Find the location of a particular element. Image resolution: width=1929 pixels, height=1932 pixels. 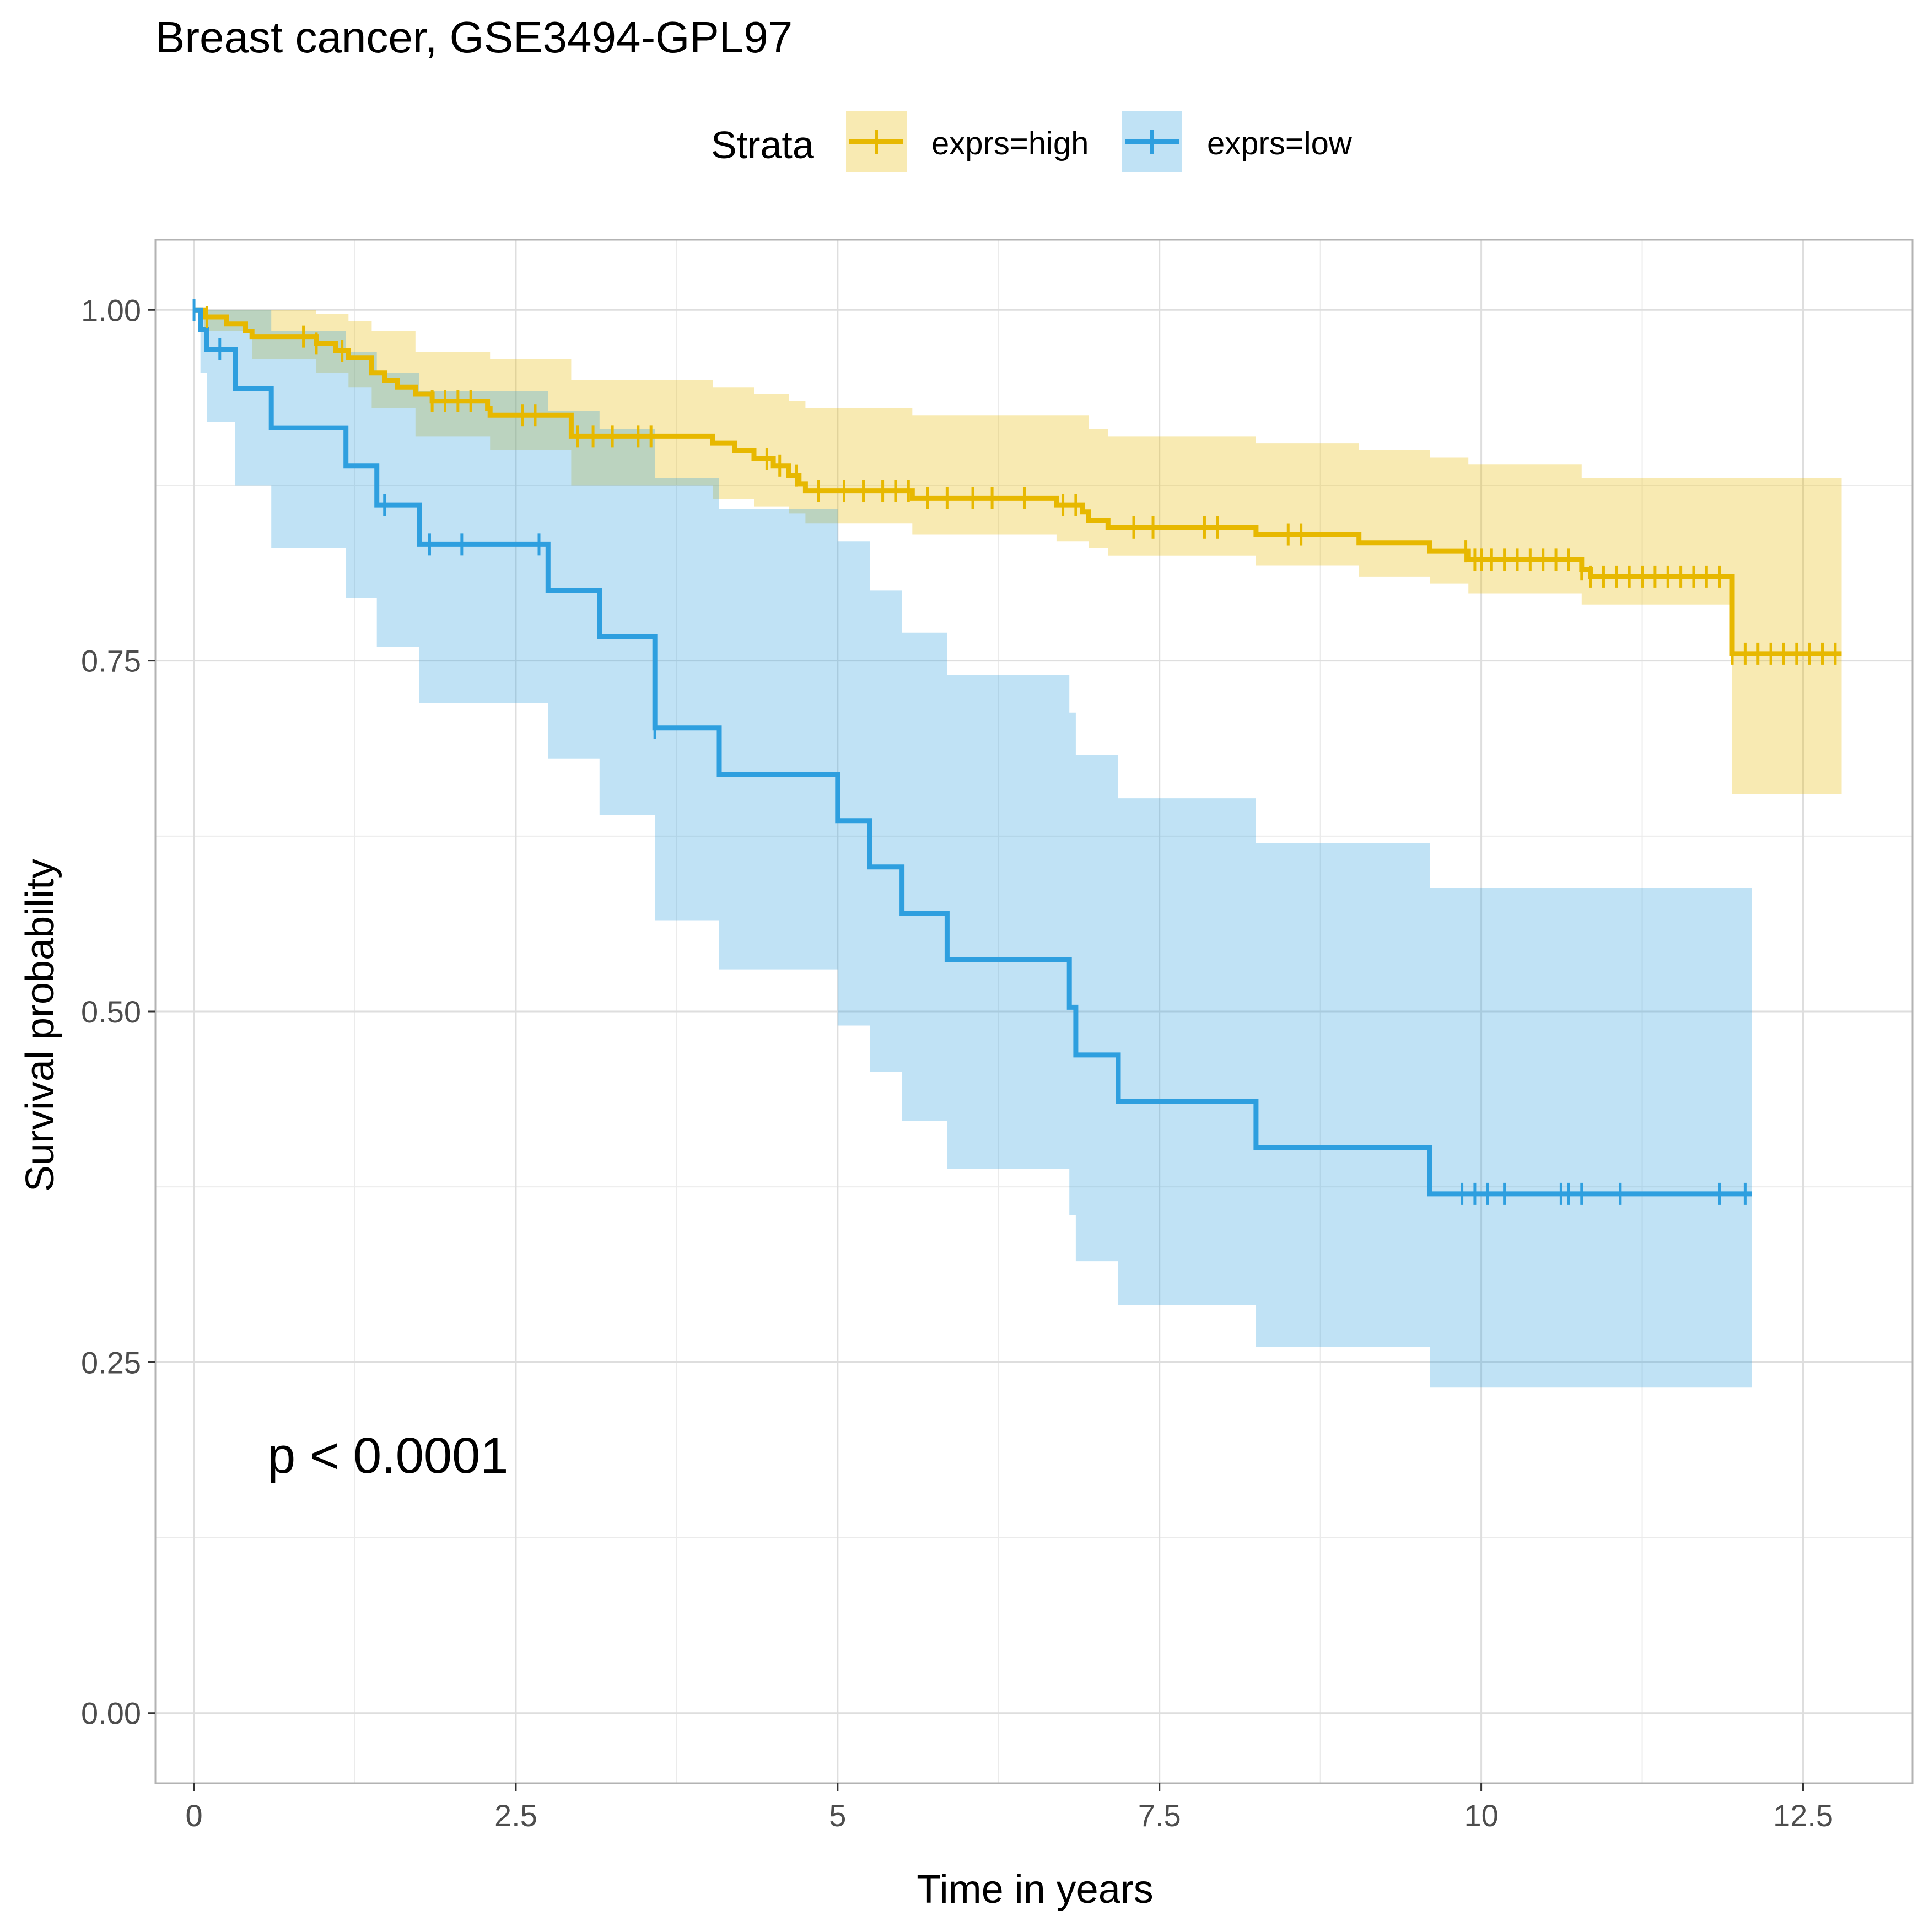

x-tick-label: 2.5 is located at coordinates (515, 1815).